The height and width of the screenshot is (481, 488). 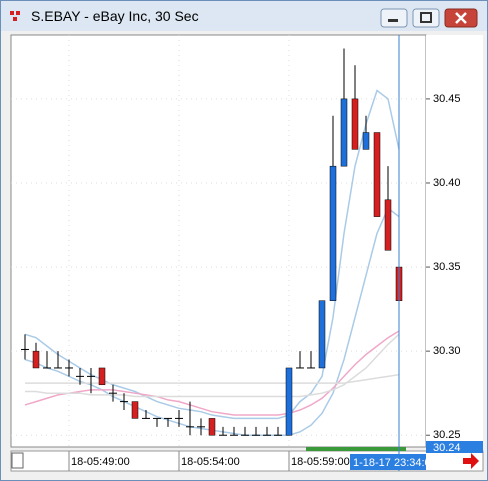 I want to click on last-price-label: 30.24, so click(x=447, y=448).